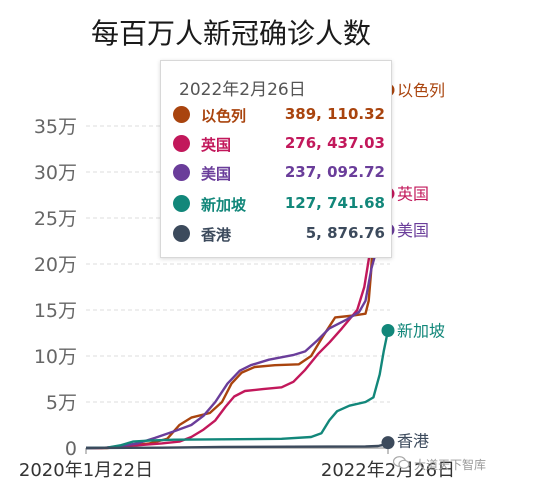  Describe the element at coordinates (450, 465) in the screenshot. I see `watermark: 大道天下智库` at that location.